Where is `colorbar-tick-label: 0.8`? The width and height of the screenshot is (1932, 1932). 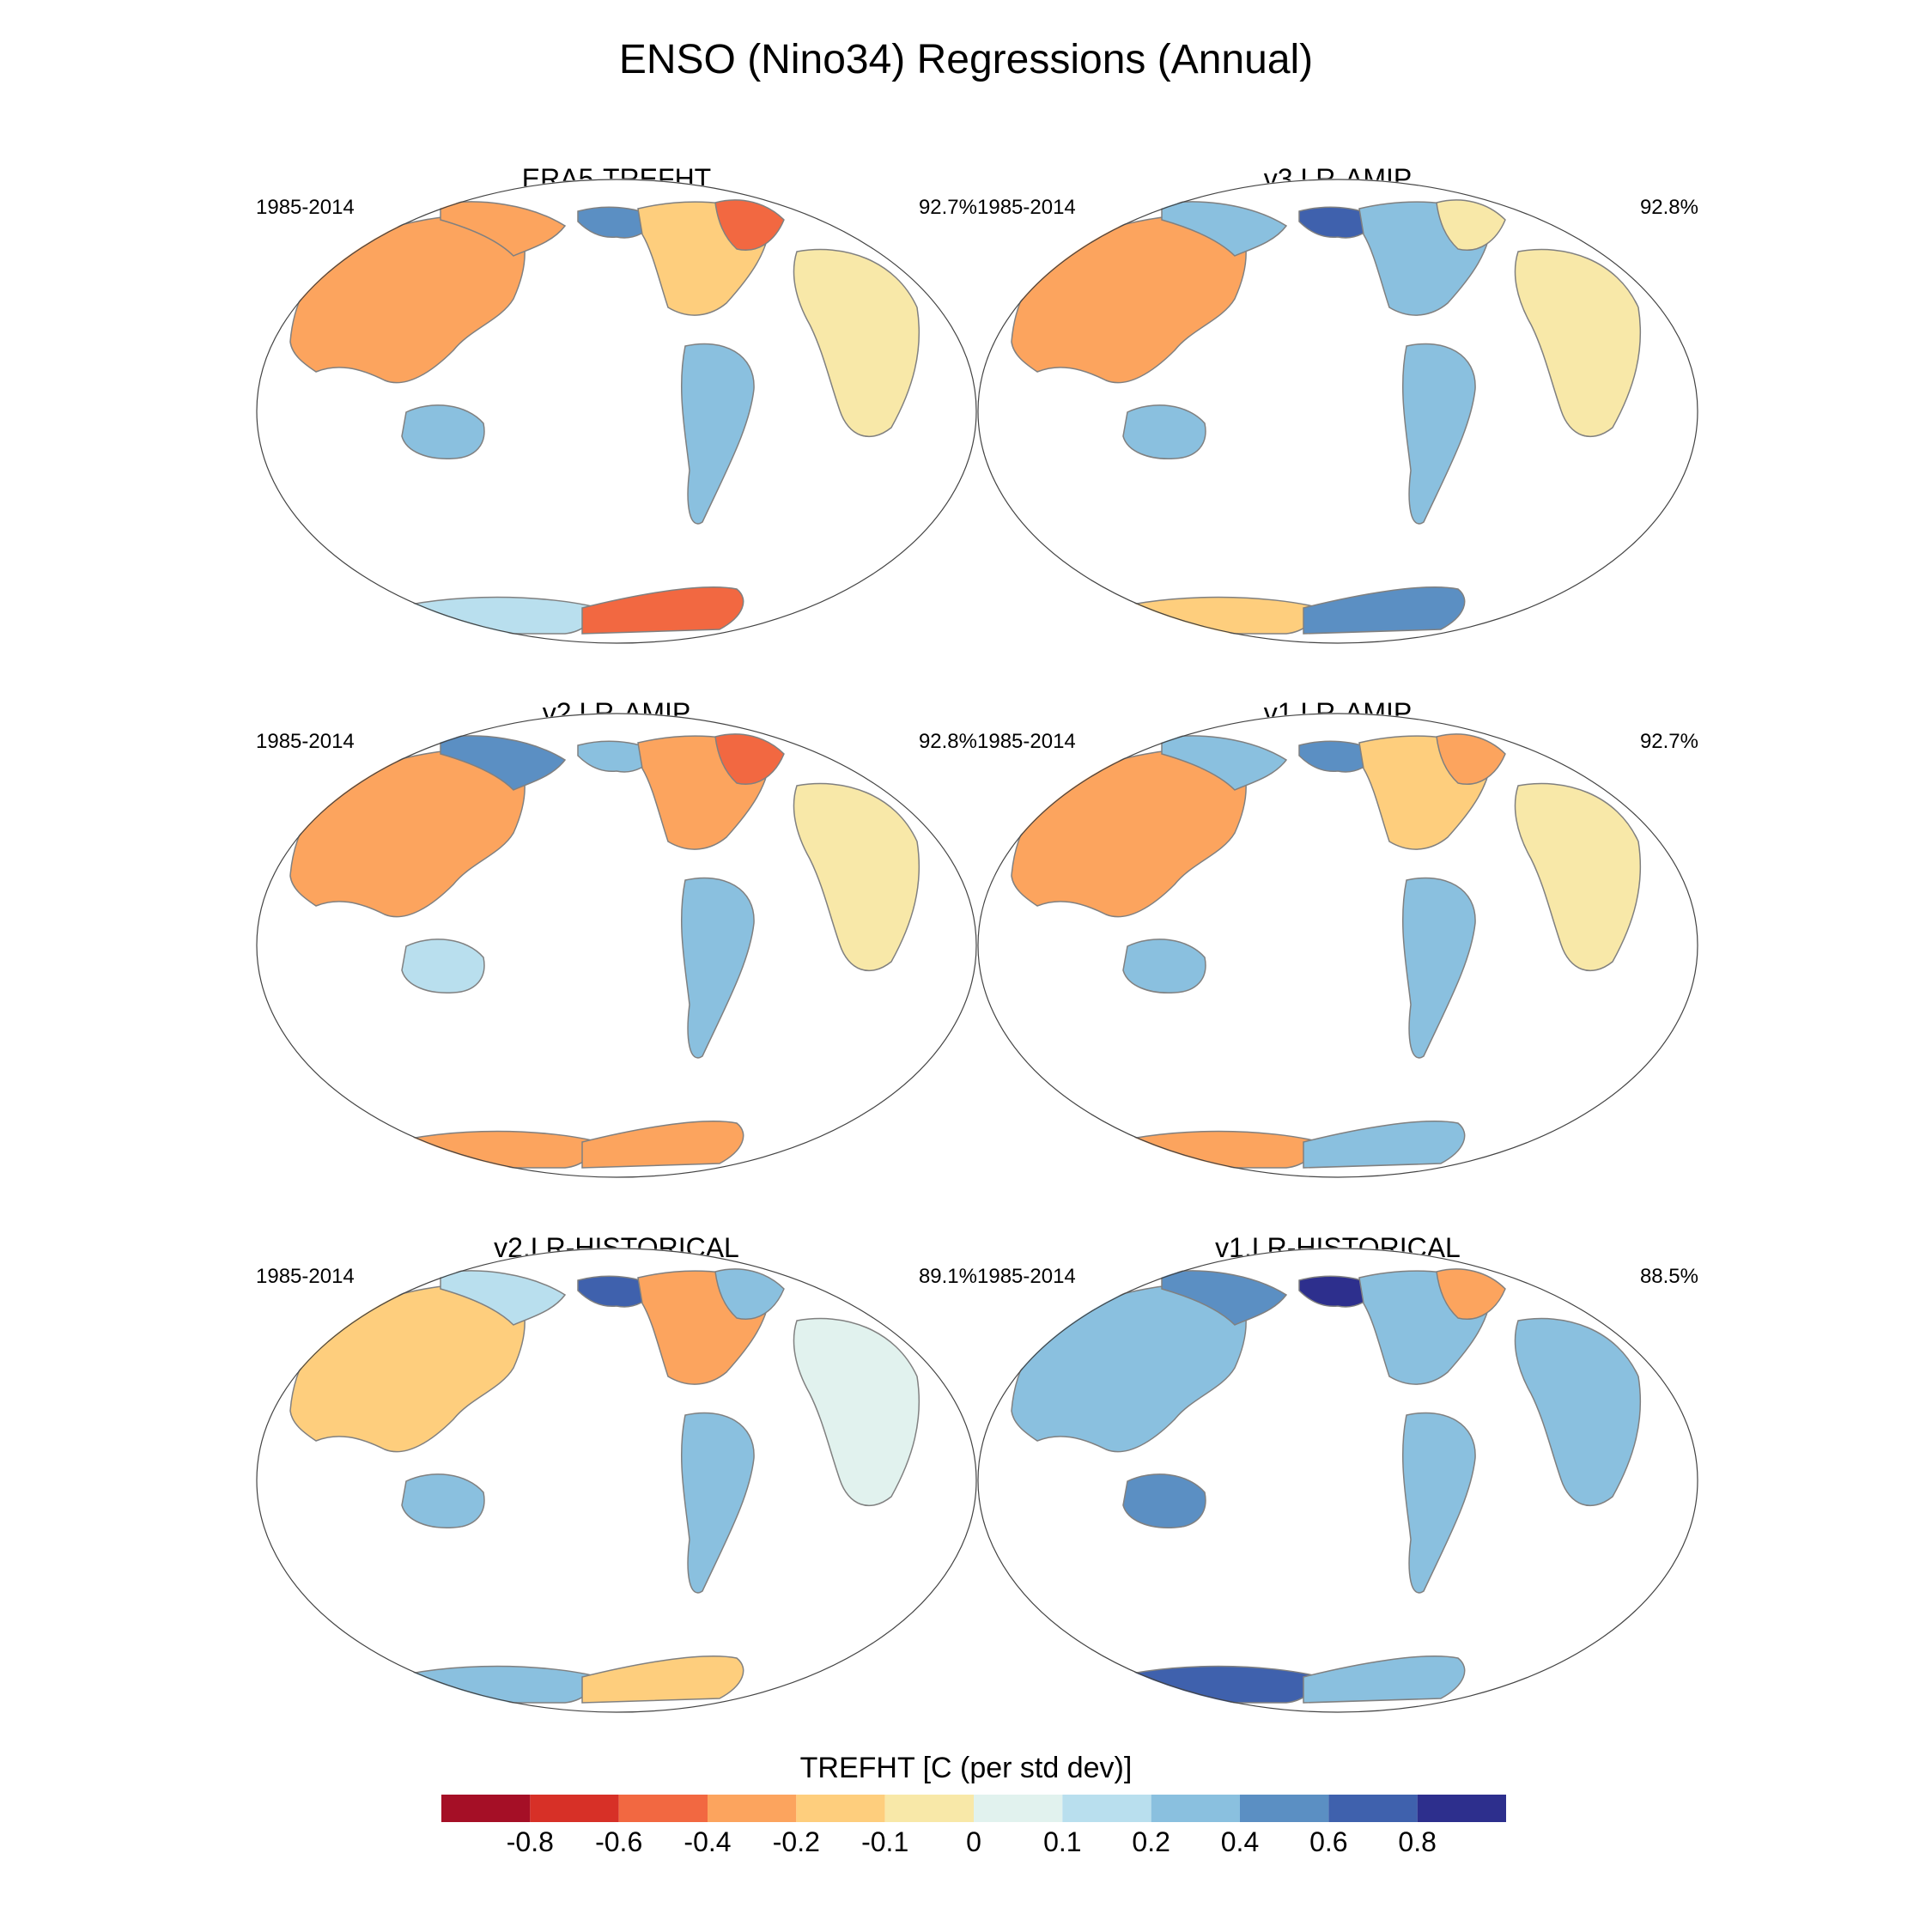
colorbar-tick-label: 0.8 is located at coordinates (1417, 1842).